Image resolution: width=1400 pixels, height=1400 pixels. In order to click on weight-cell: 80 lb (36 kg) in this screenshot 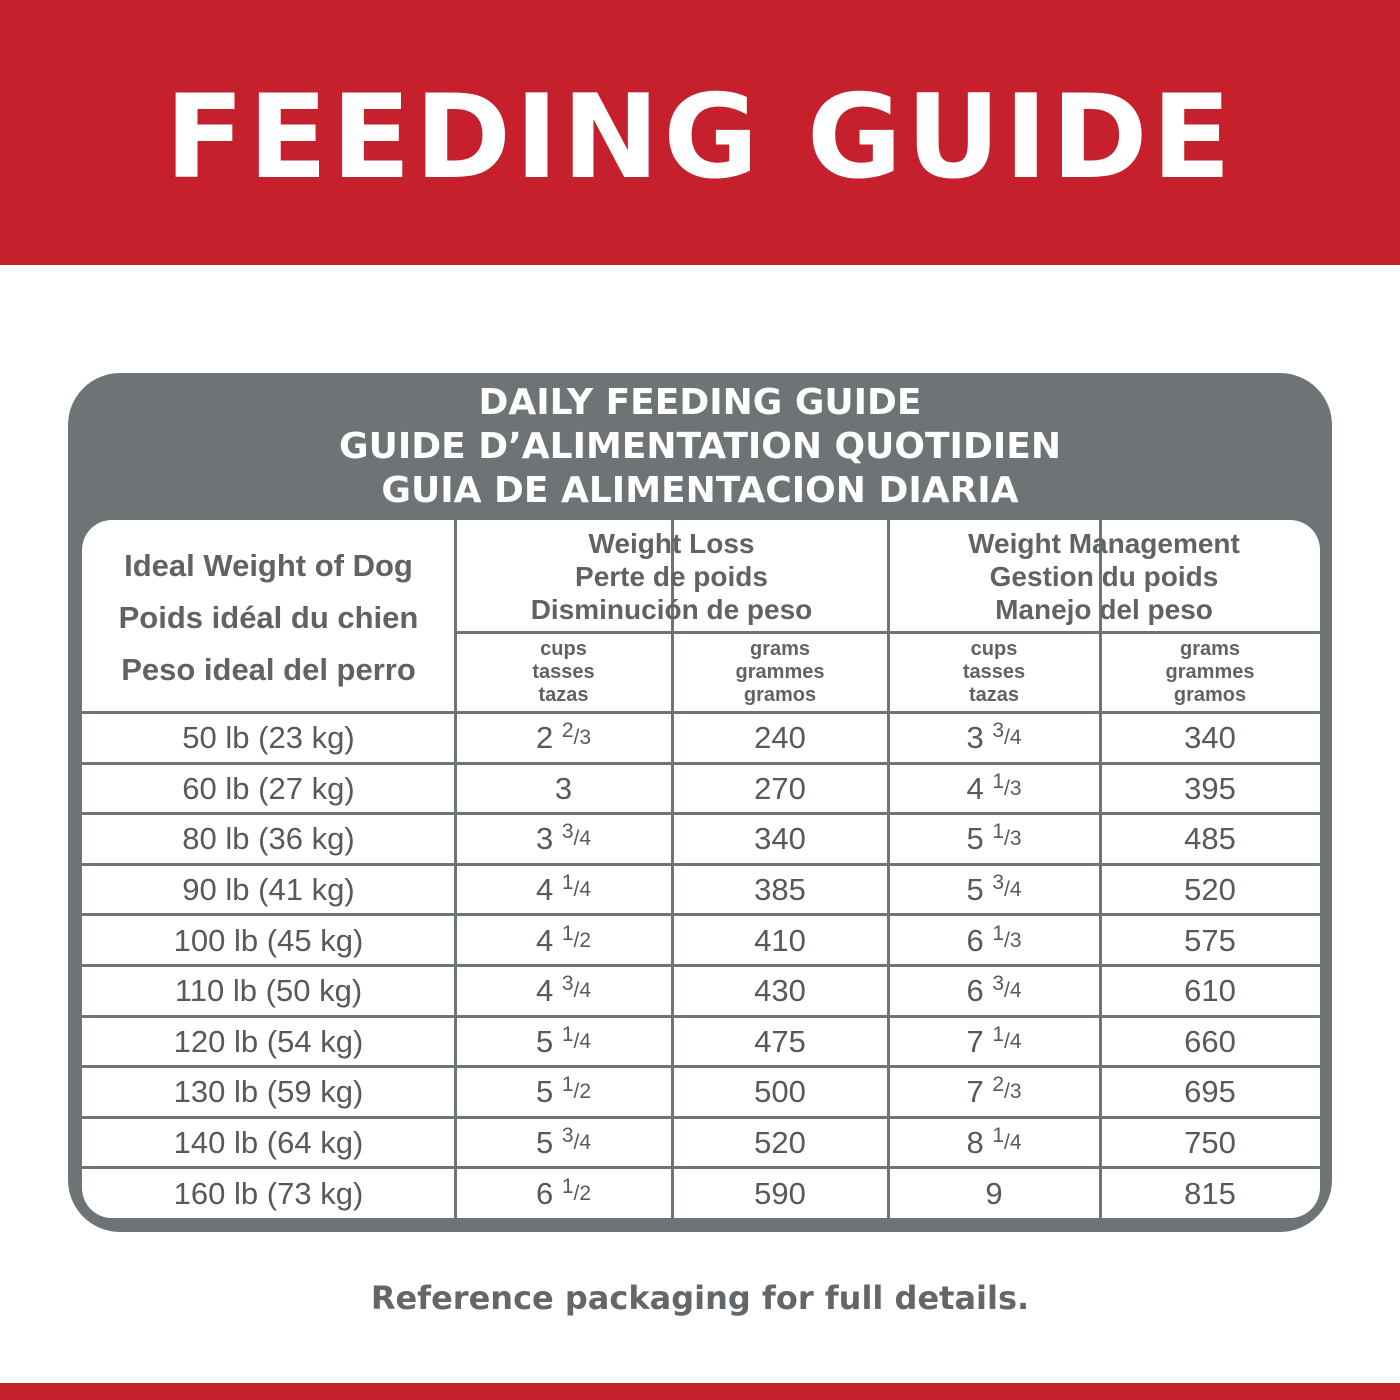, I will do `click(268, 839)`.